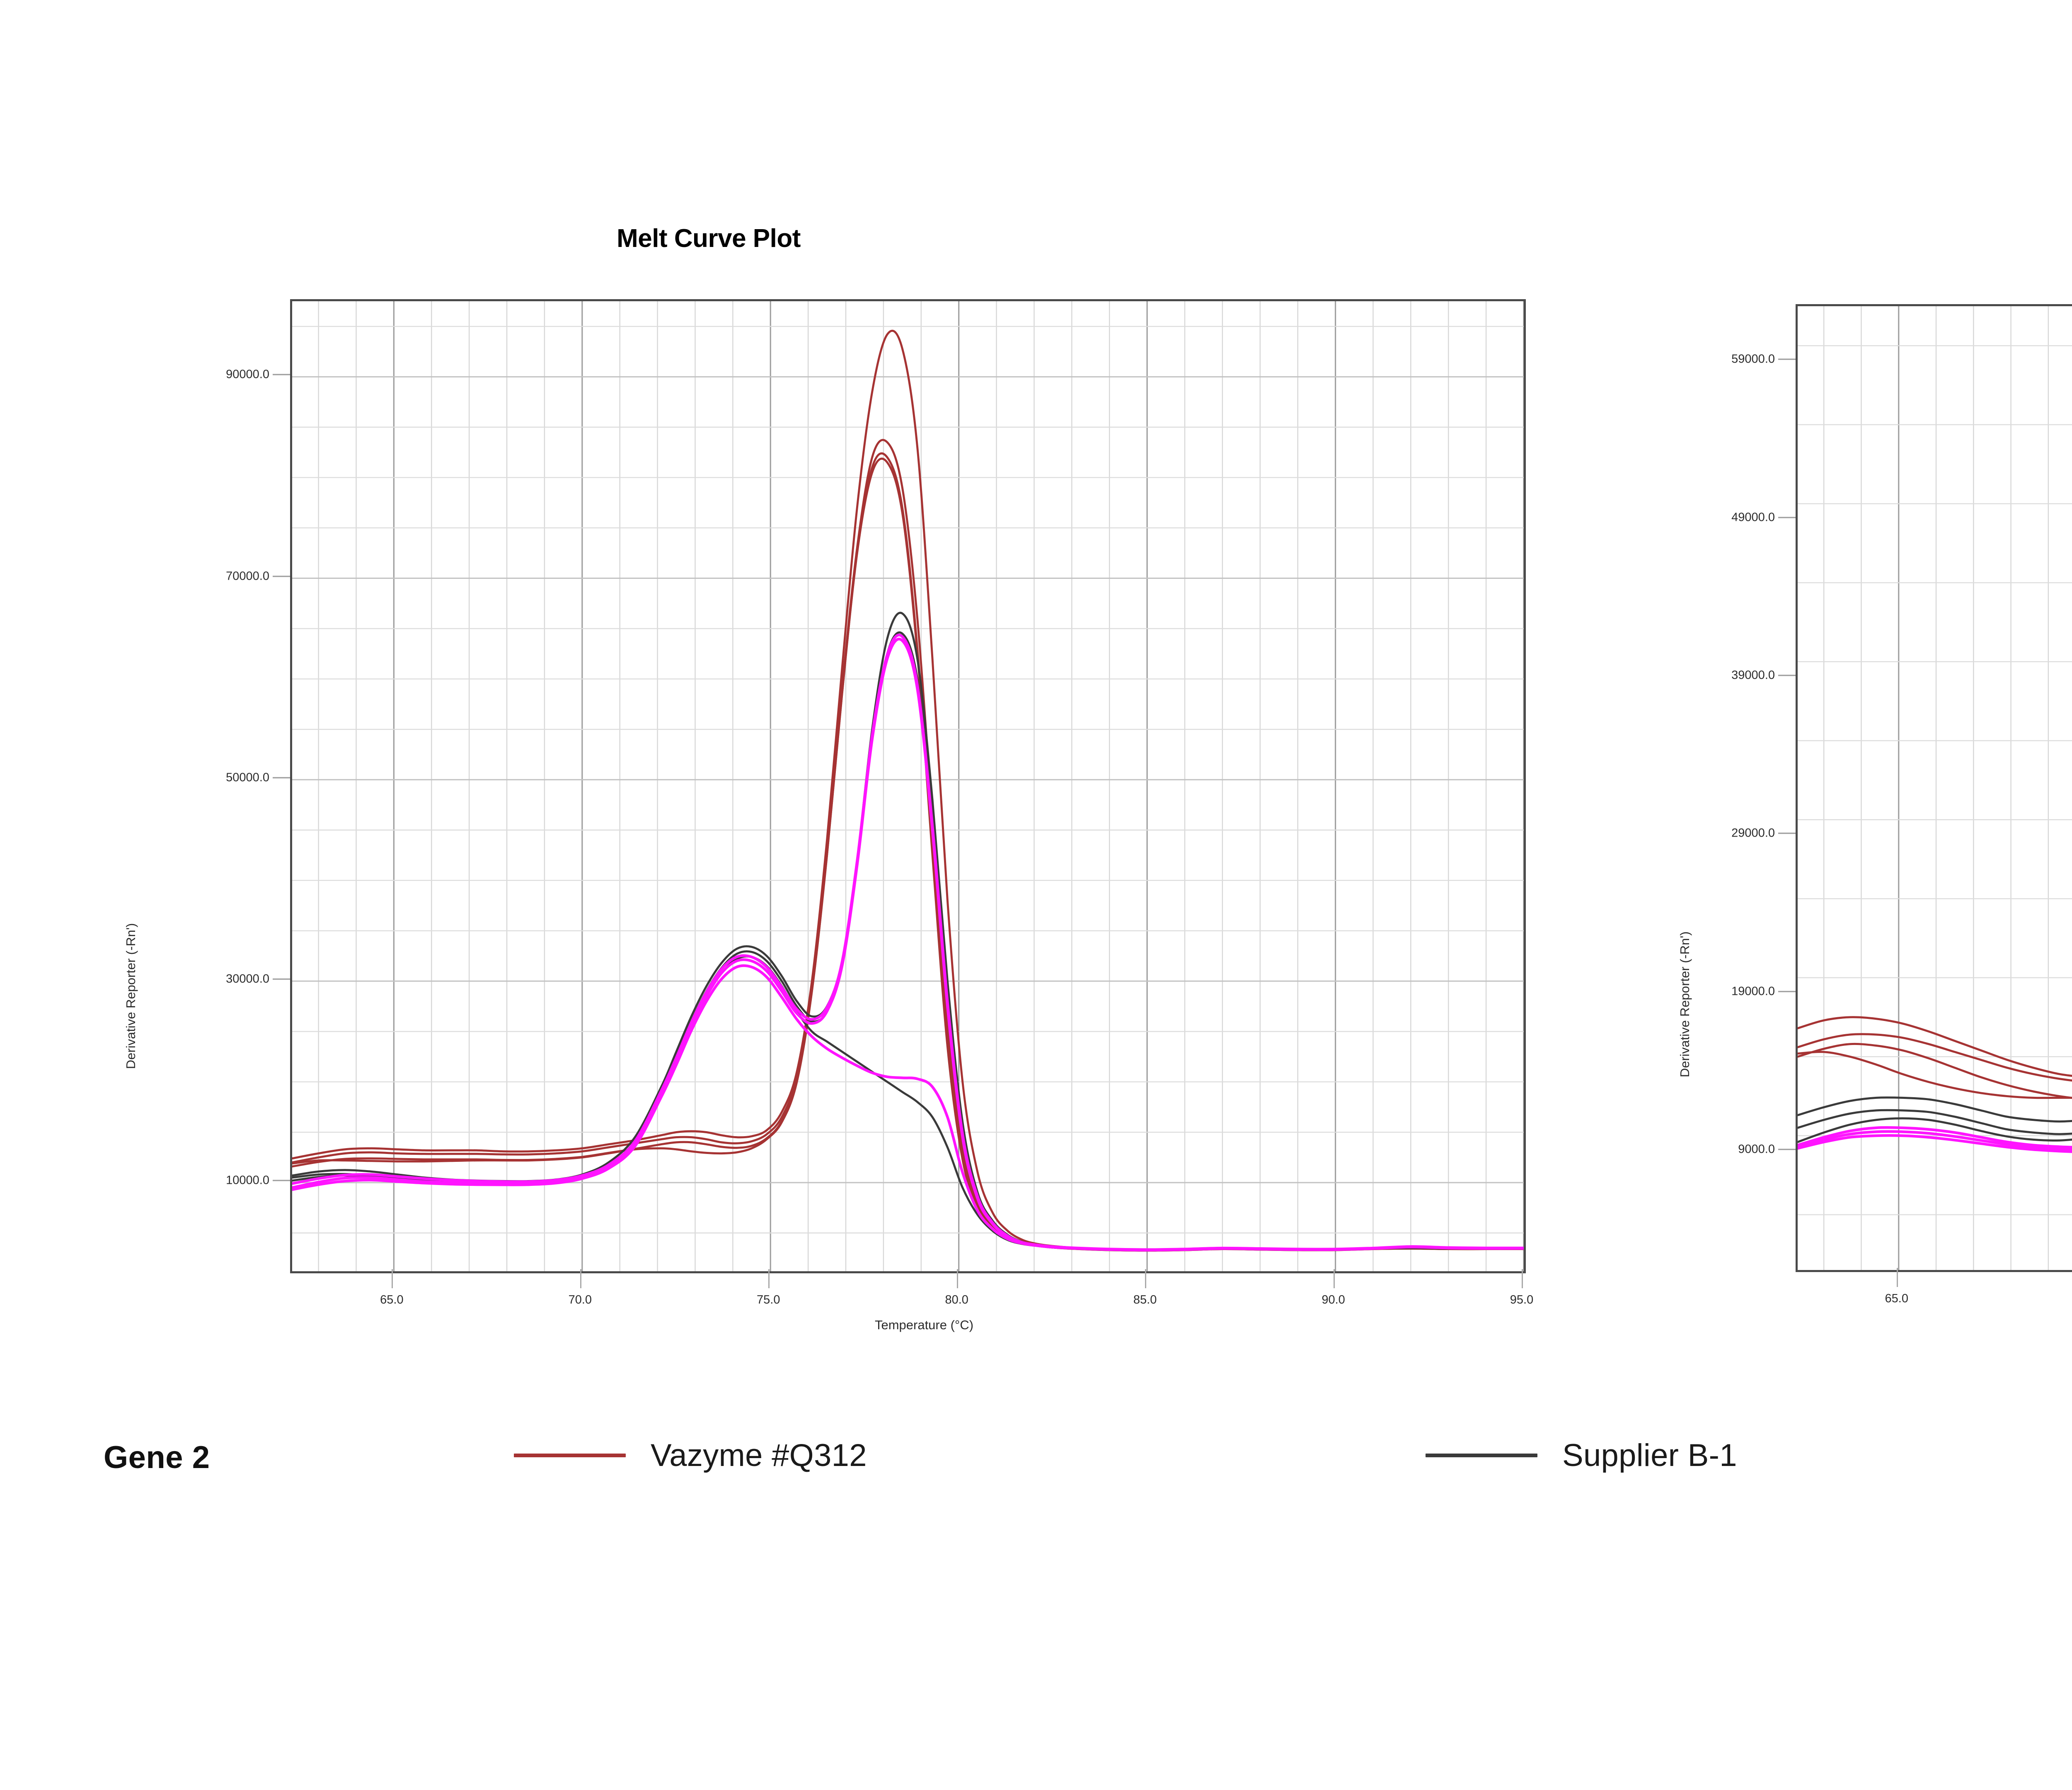 Image resolution: width=2072 pixels, height=1790 pixels. I want to click on y-tick-label: 30000.0, so click(247, 979).